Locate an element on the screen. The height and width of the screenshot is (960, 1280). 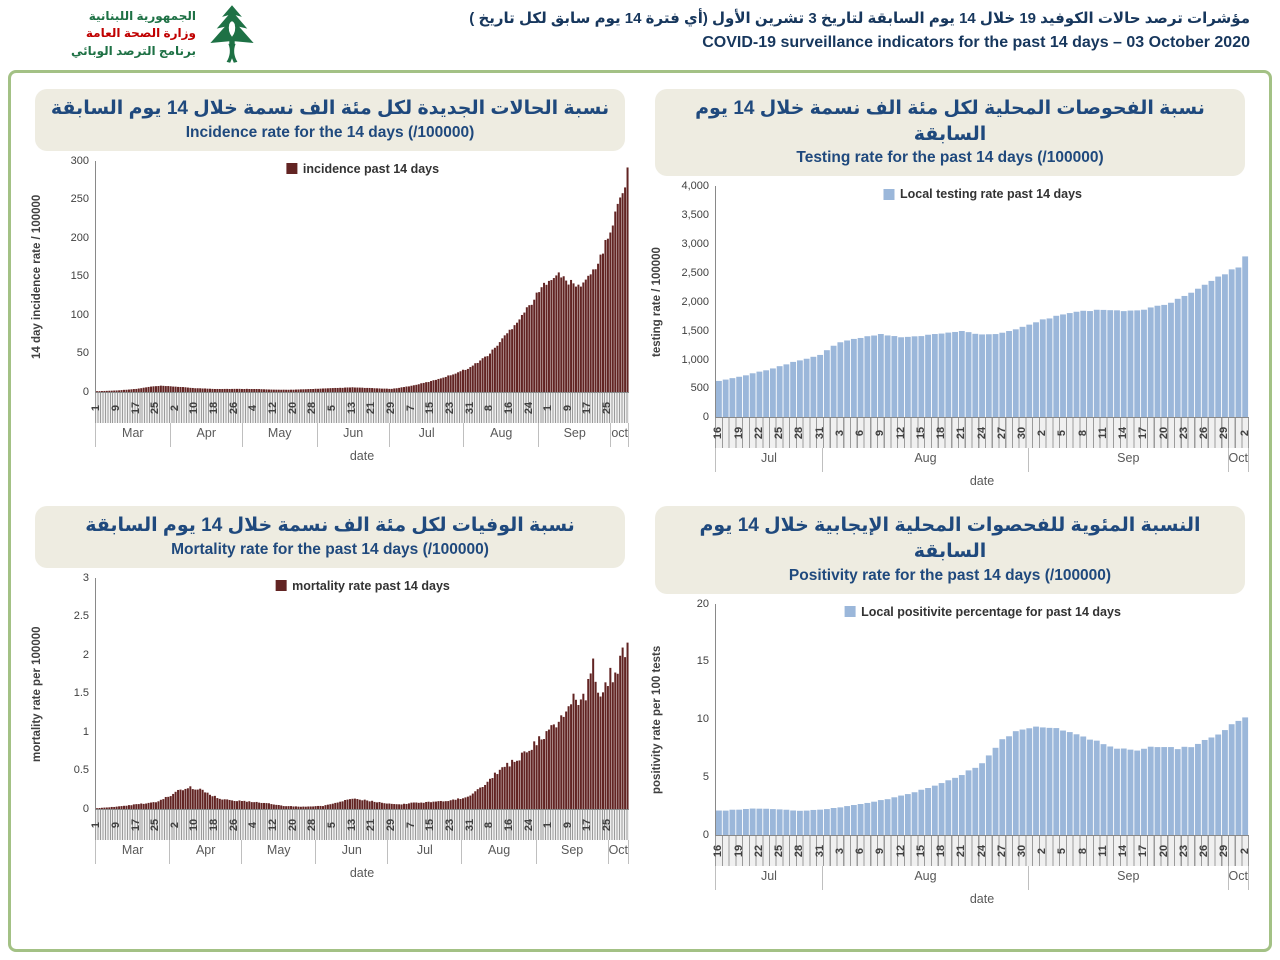
y-tick-label: 100 is located at coordinates (79, 314).